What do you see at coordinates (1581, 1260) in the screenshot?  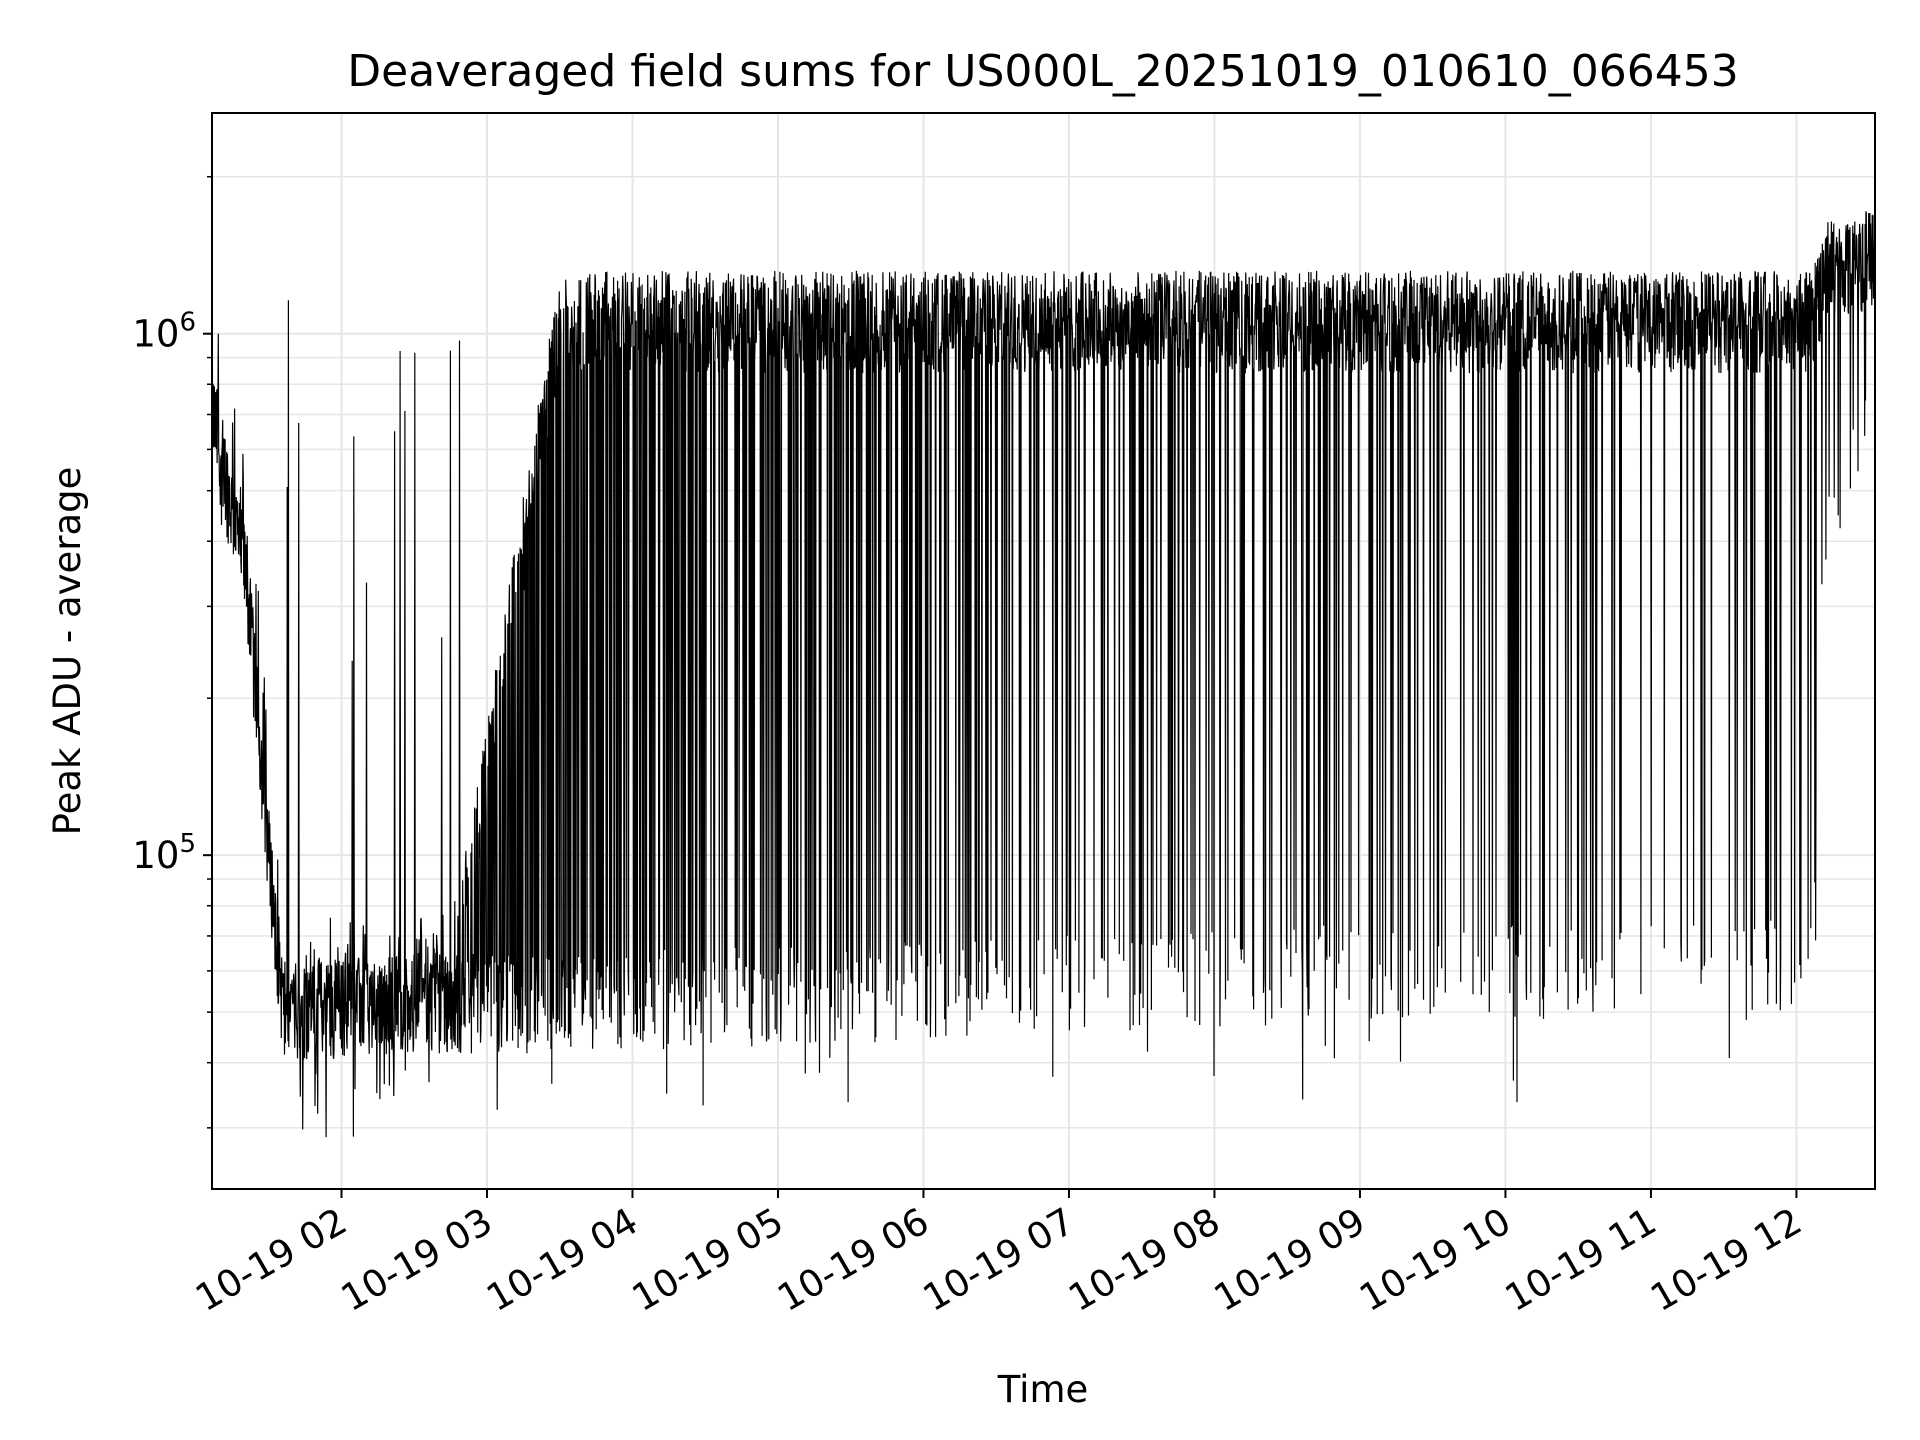 I see `x-tick-label: 10-19 11` at bounding box center [1581, 1260].